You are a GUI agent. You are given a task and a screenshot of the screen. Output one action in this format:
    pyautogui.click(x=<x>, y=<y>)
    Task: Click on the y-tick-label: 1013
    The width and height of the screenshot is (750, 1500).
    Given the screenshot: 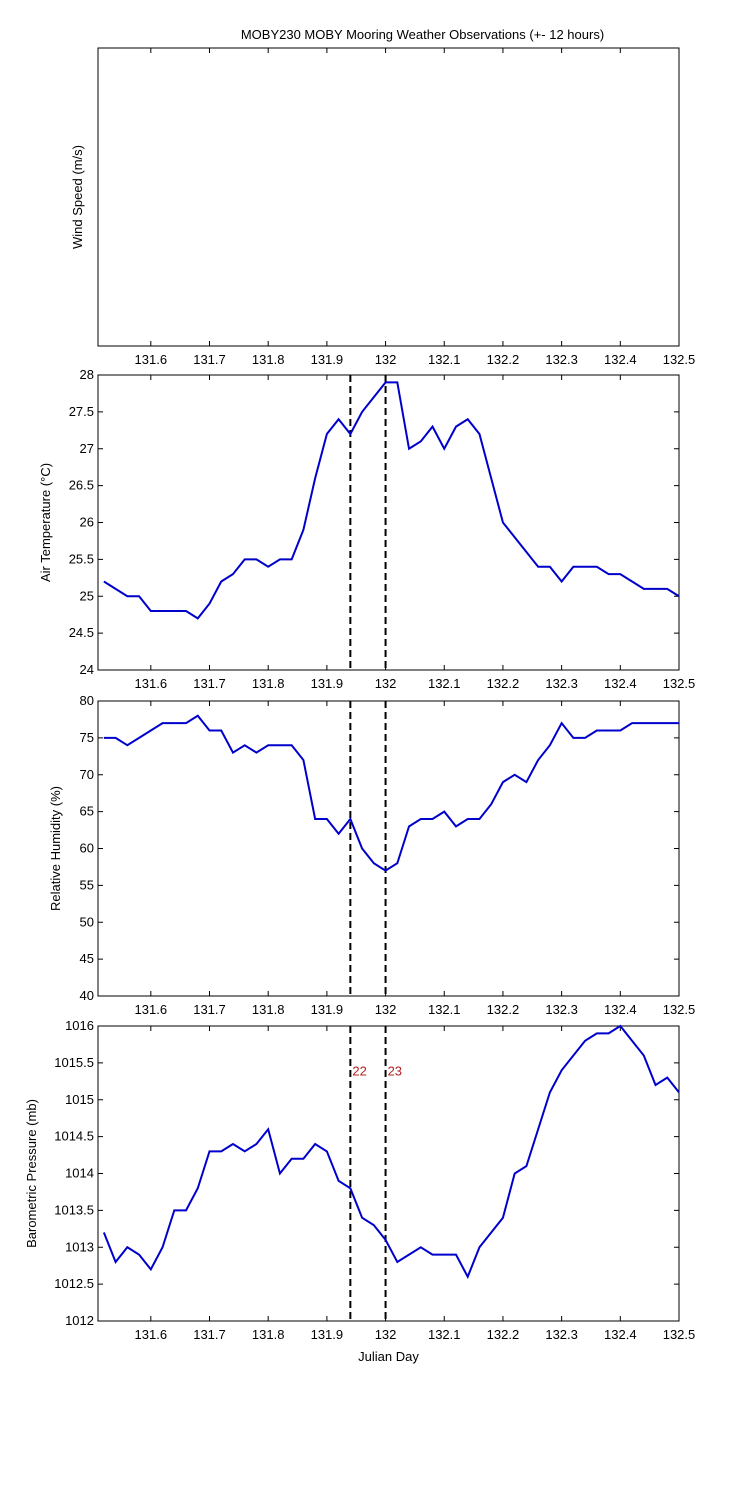 What is the action you would take?
    pyautogui.click(x=79, y=1246)
    